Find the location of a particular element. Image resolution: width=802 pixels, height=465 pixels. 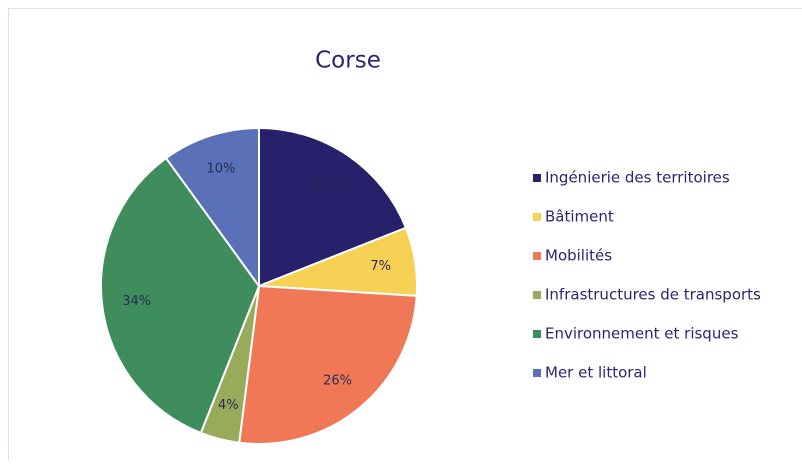

data-label: 4% is located at coordinates (228, 405).